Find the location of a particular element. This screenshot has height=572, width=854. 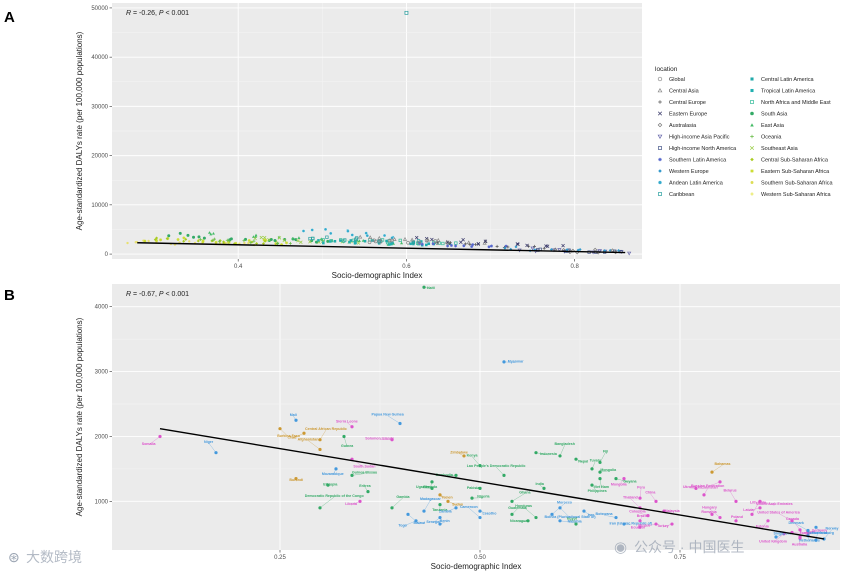

country-label: Ethiopia is located at coordinates (330, 484).